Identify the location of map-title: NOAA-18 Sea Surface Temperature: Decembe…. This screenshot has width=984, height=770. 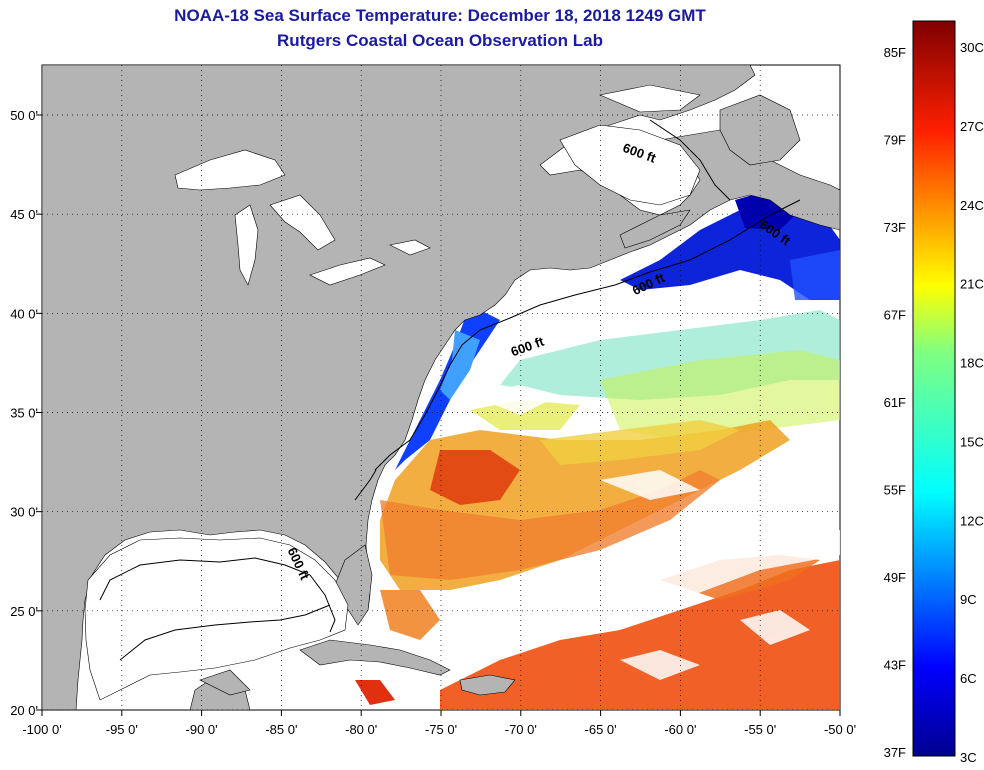
(440, 15).